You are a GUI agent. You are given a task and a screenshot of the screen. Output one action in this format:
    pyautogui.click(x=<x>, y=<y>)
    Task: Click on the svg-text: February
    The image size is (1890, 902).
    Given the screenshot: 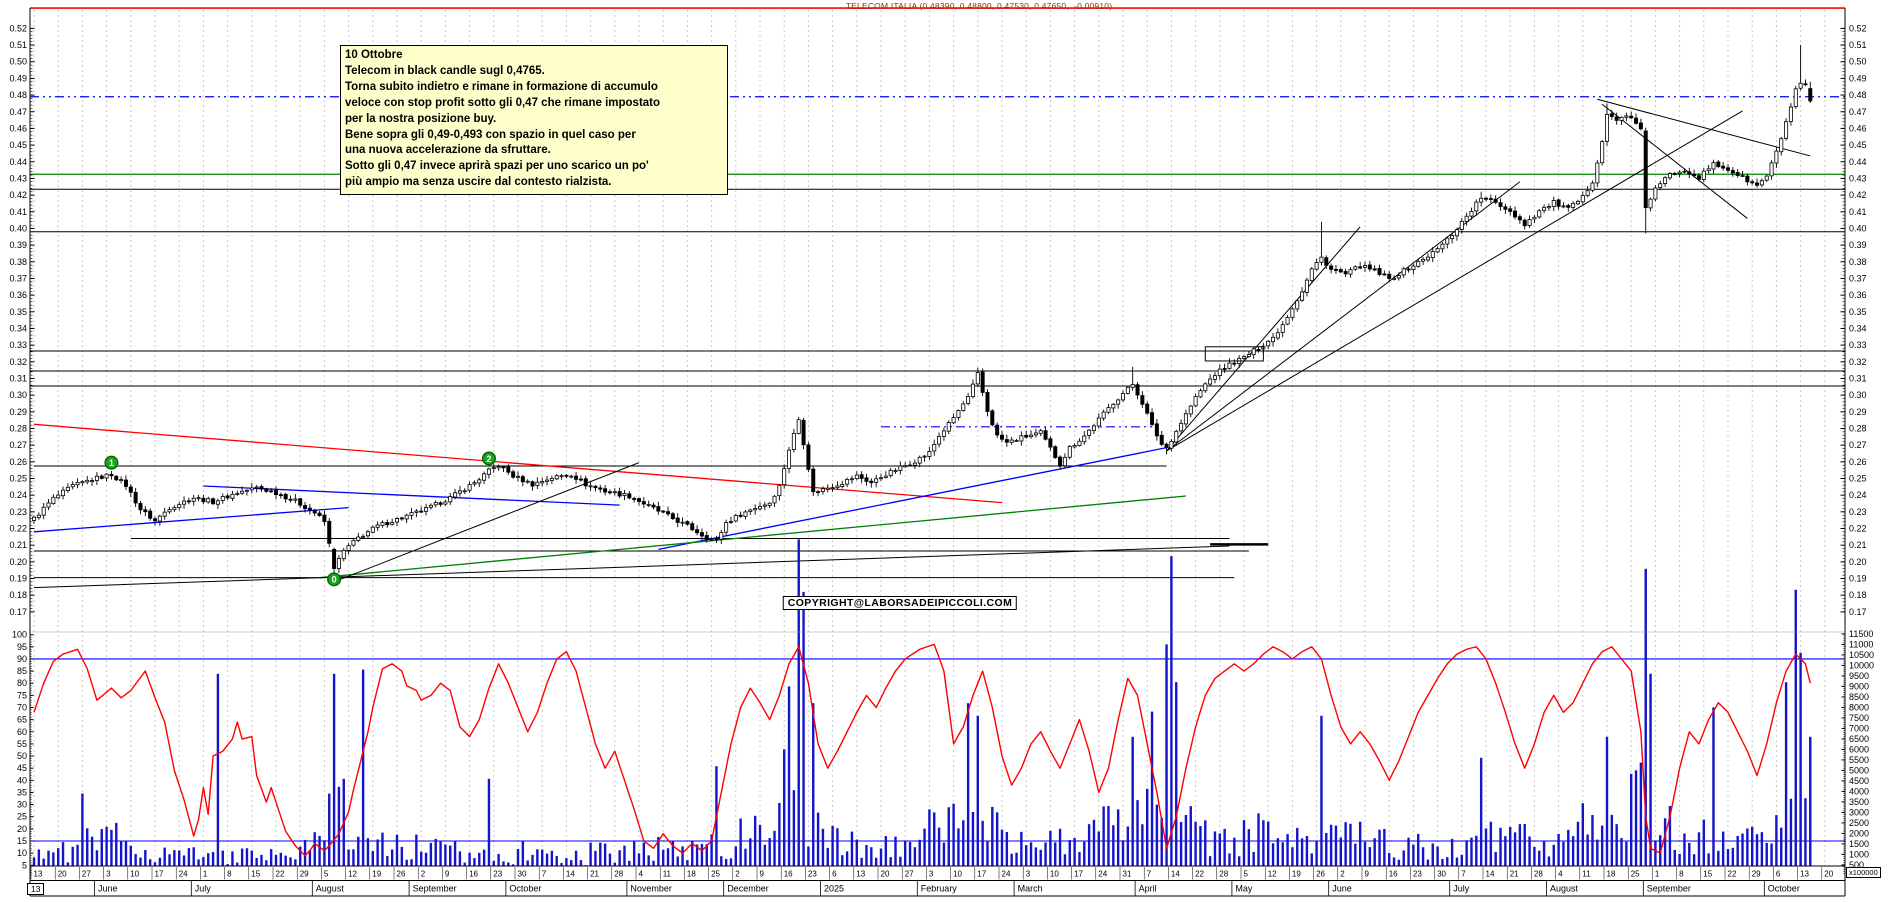 What is the action you would take?
    pyautogui.click(x=939, y=889)
    